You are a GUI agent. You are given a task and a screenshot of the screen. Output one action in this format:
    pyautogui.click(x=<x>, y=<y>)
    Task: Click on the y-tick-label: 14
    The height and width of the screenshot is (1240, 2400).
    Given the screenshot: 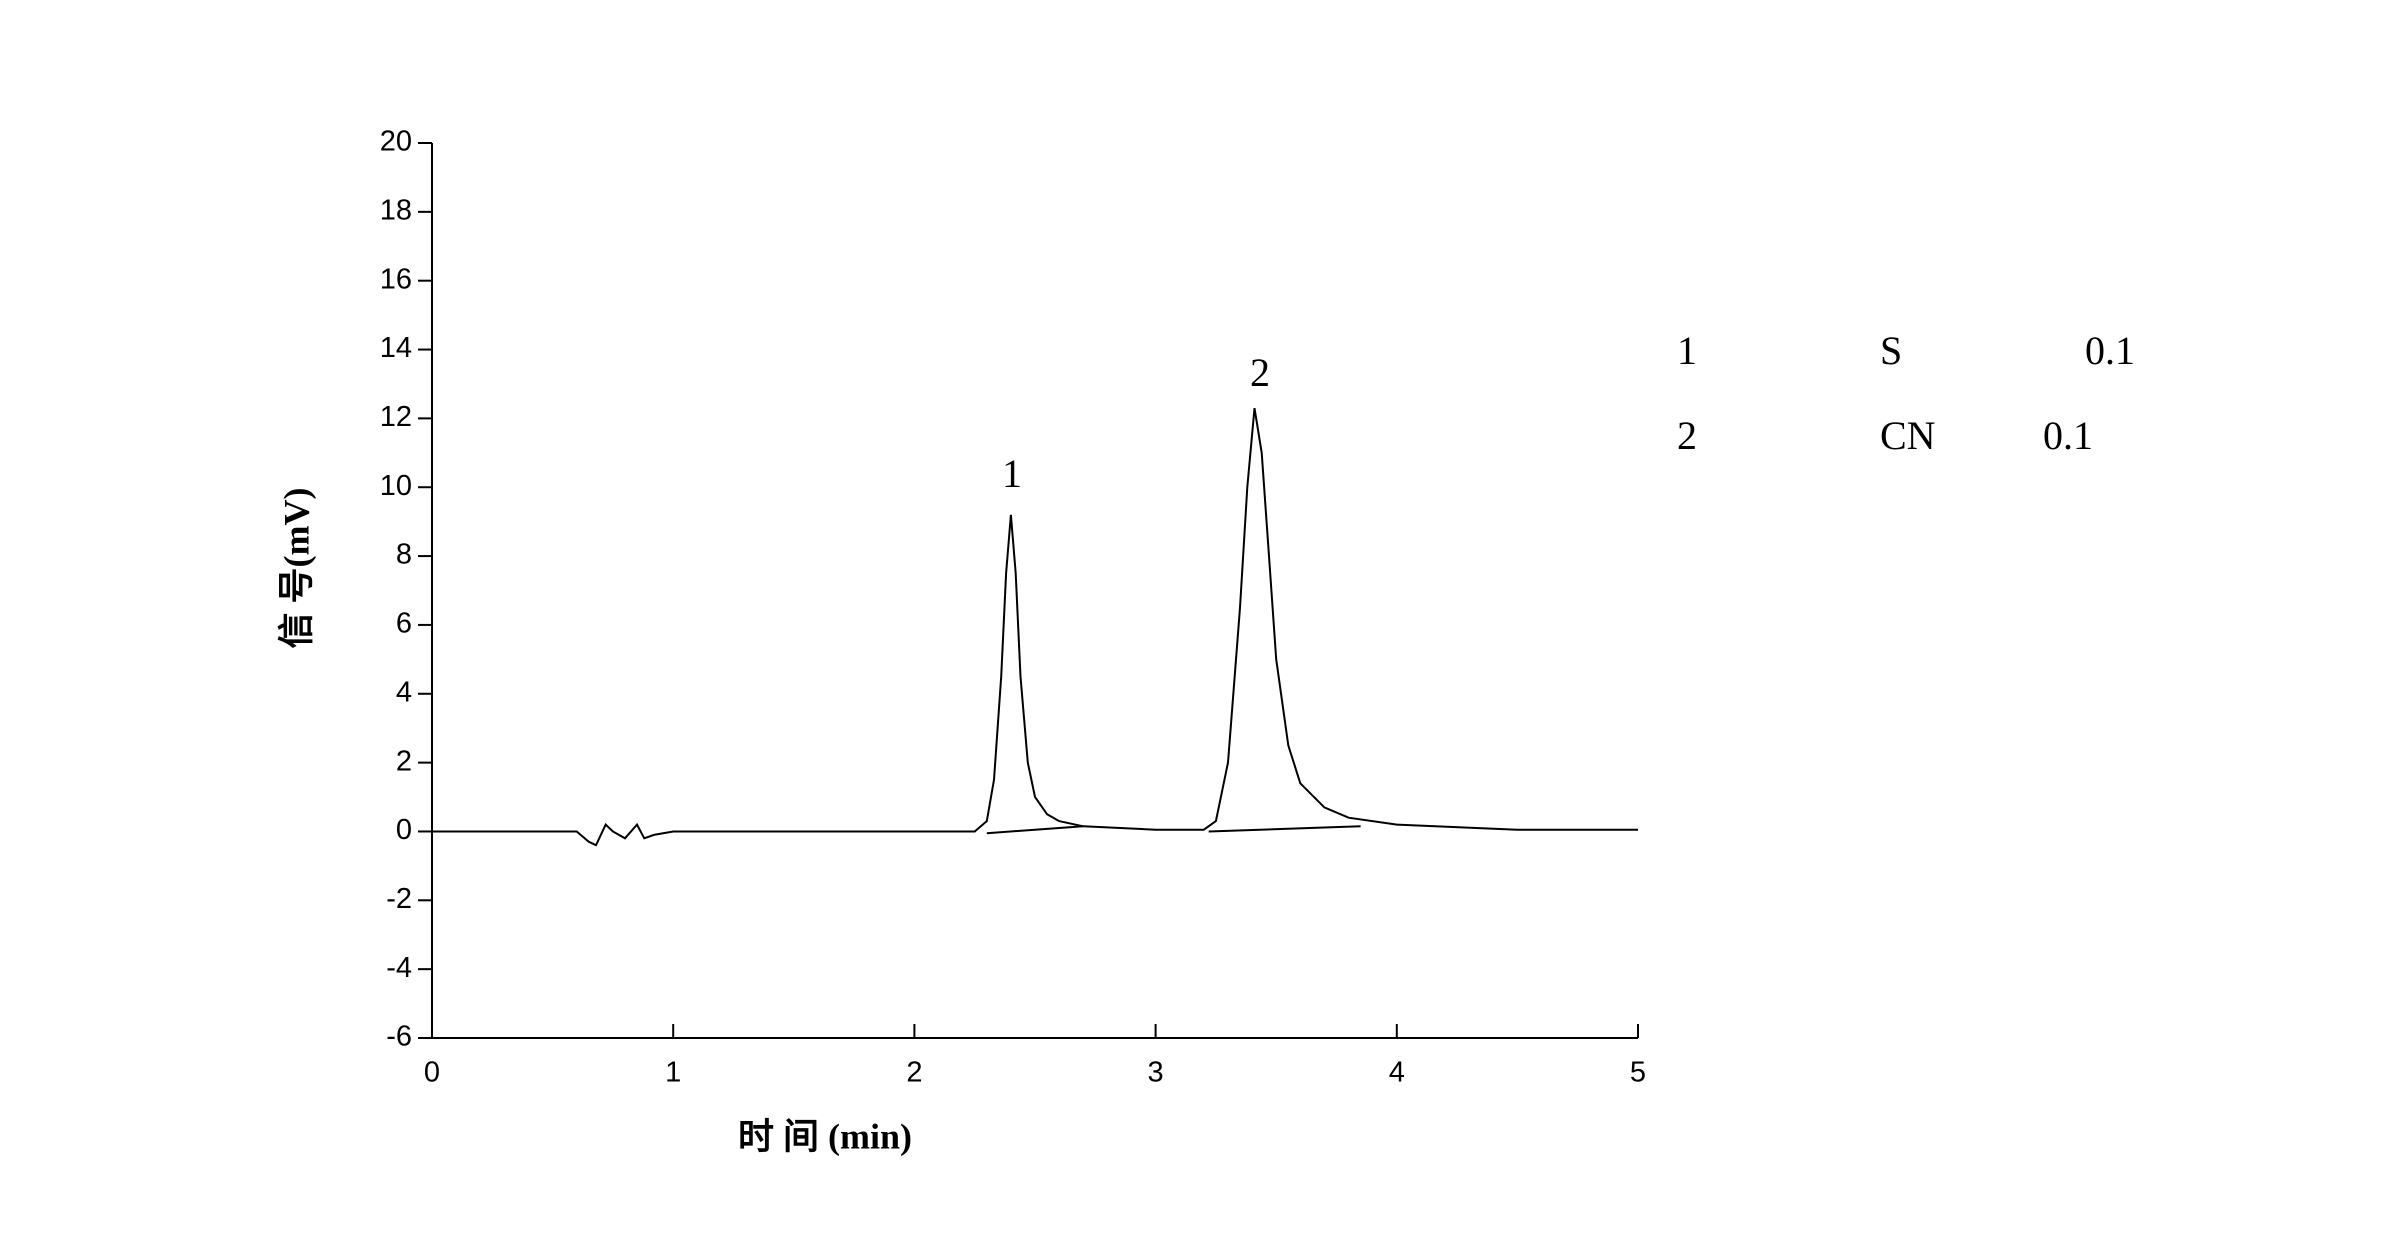 What is the action you would take?
    pyautogui.click(x=396, y=348)
    